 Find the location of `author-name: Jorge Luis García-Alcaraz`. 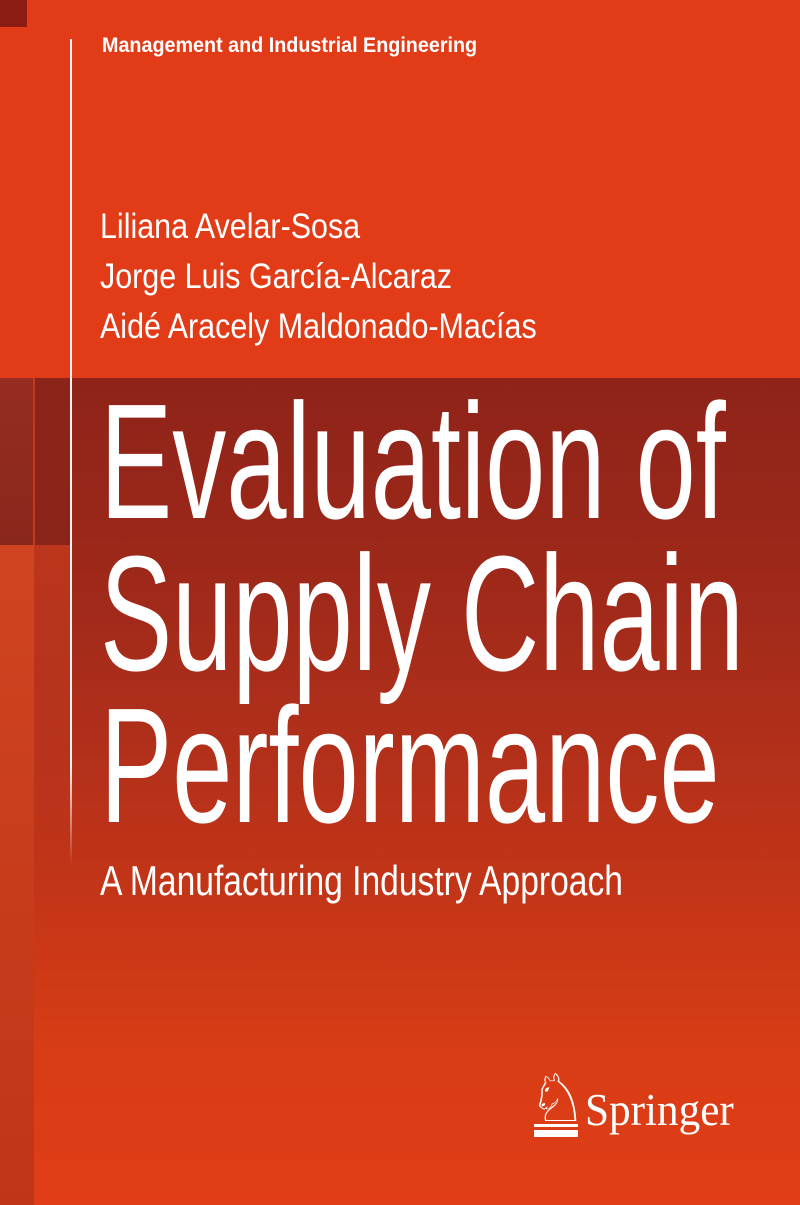

author-name: Jorge Luis García-Alcaraz is located at coordinates (276, 276).